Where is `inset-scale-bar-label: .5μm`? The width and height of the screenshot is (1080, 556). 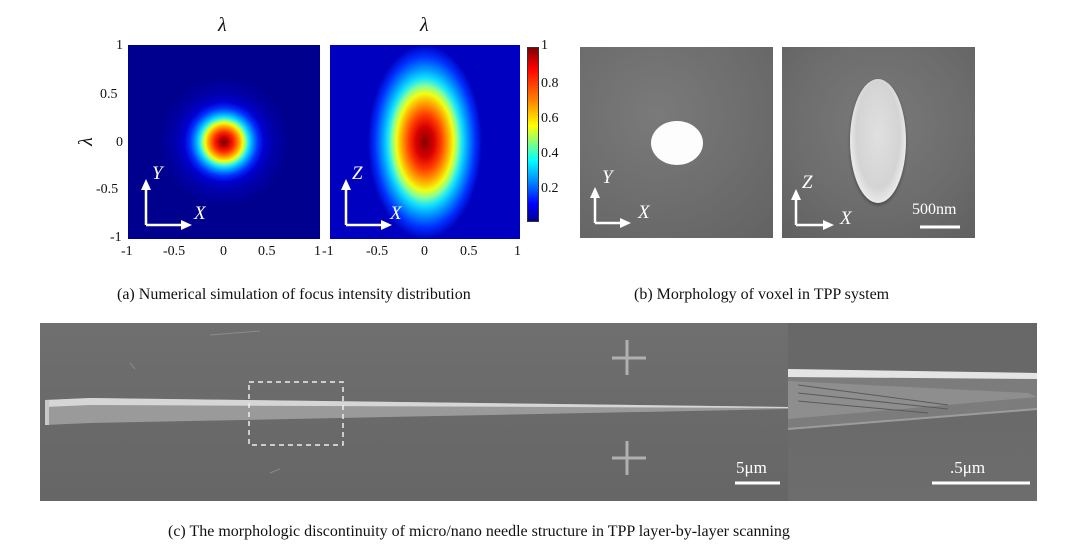
inset-scale-bar-label: .5μm is located at coordinates (968, 467).